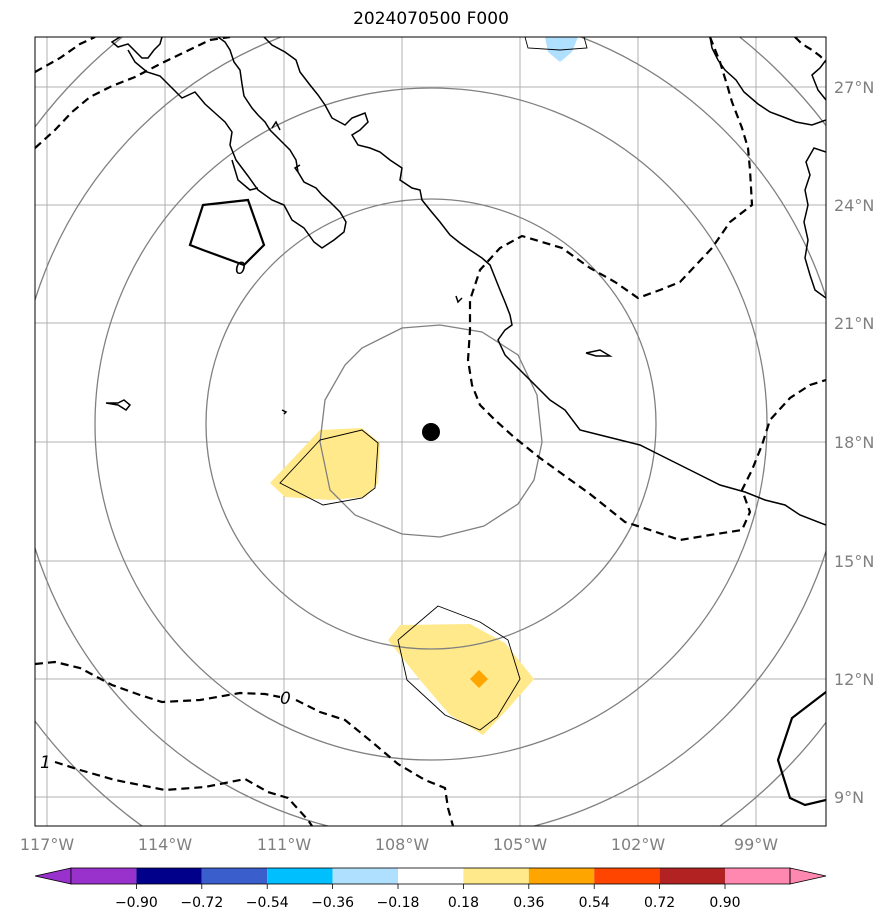 The image size is (896, 924). Describe the element at coordinates (756, 844) in the screenshot. I see `lon-label: 99°W` at that location.